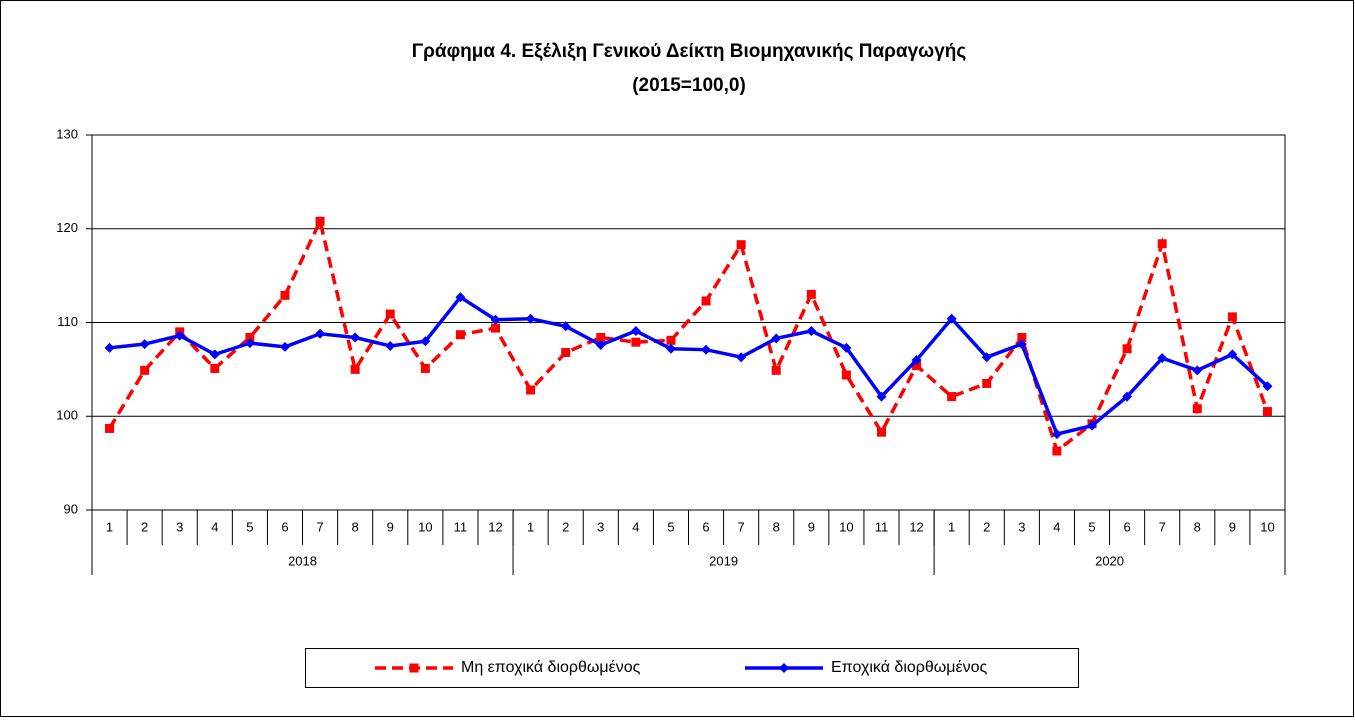  Describe the element at coordinates (67, 321) in the screenshot. I see `y-tick-label: 110` at that location.